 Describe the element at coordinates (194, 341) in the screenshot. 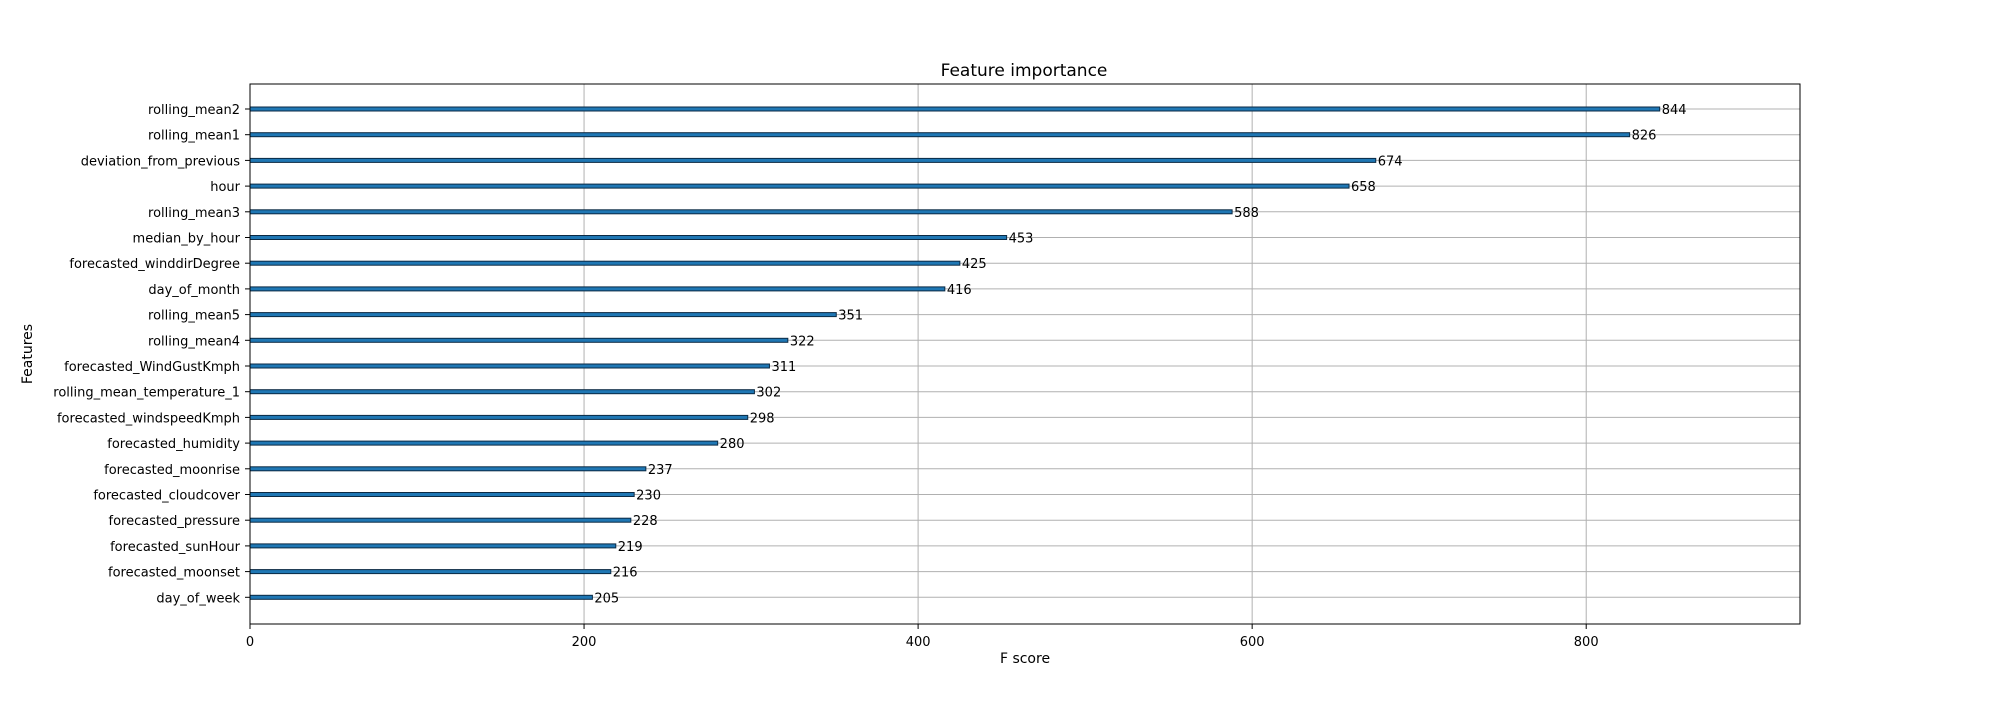

I see `y-tick-label: rolling_mean4` at that location.